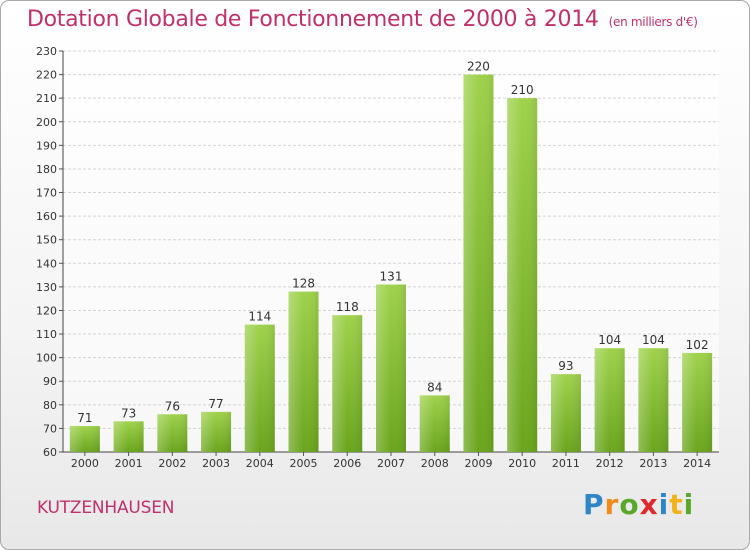 The image size is (750, 550). What do you see at coordinates (215, 404) in the screenshot?
I see `data-label: 77` at bounding box center [215, 404].